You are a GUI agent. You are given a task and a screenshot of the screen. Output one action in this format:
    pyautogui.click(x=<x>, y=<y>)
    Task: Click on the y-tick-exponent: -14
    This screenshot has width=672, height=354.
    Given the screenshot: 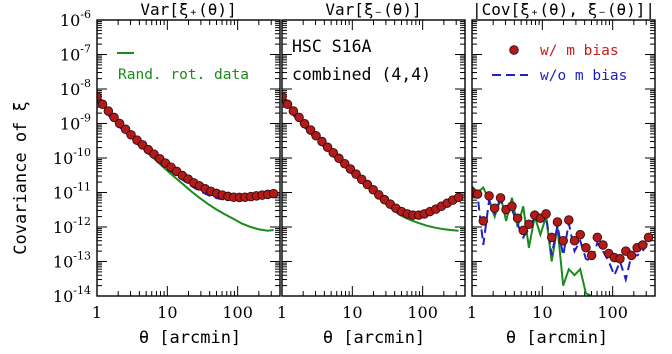 What is the action you would take?
    pyautogui.click(x=82, y=290)
    